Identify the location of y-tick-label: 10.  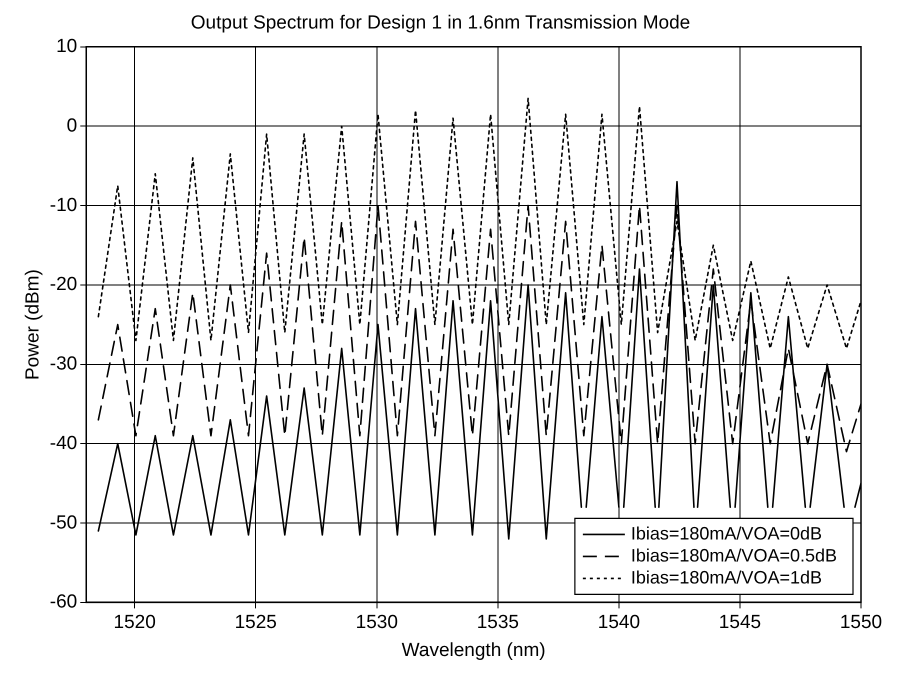
(67, 47).